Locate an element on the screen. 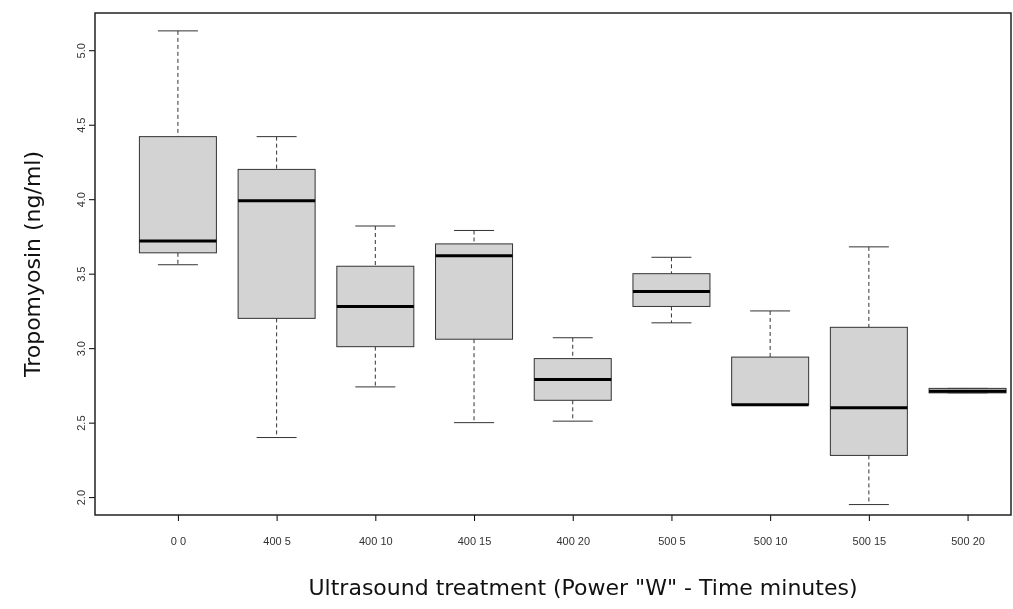 Image resolution: width=1013 pixels, height=609 pixels. x-tick-label: 500 20 is located at coordinates (968, 540).